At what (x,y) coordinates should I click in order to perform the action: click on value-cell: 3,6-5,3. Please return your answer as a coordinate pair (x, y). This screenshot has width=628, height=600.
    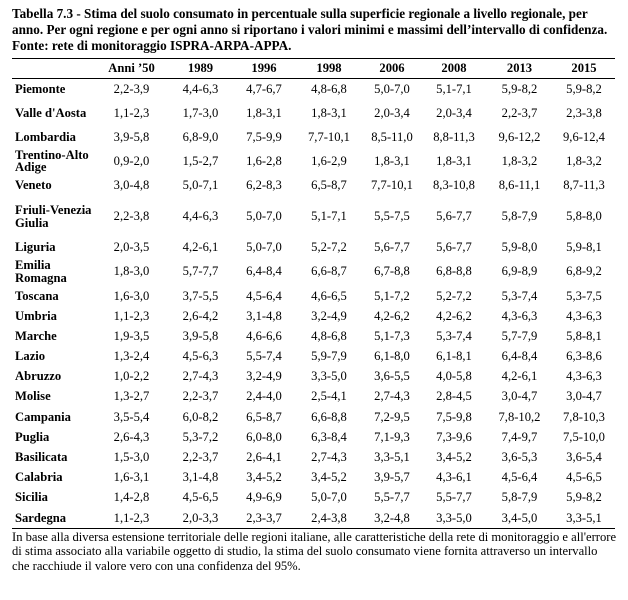
    Looking at the image, I should click on (519, 457).